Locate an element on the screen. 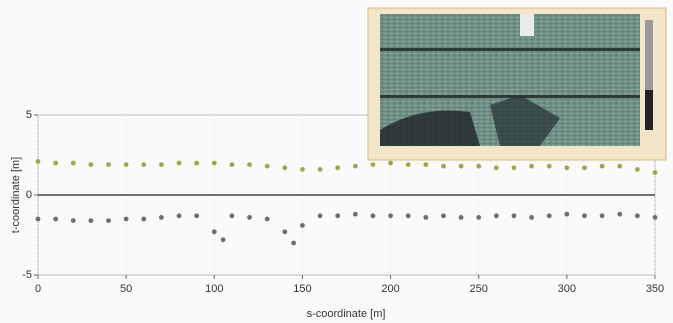 The width and height of the screenshot is (673, 323). y-tick-label: 5 is located at coordinates (29, 115).